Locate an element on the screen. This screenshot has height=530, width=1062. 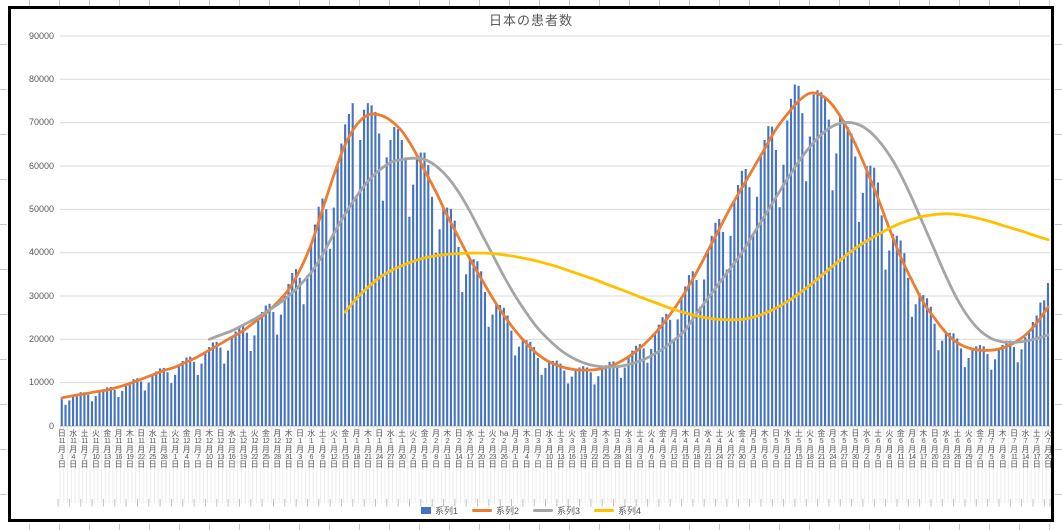
chart-legend: 系列1 系列2 系列3 系列4 is located at coordinates (531, 510).